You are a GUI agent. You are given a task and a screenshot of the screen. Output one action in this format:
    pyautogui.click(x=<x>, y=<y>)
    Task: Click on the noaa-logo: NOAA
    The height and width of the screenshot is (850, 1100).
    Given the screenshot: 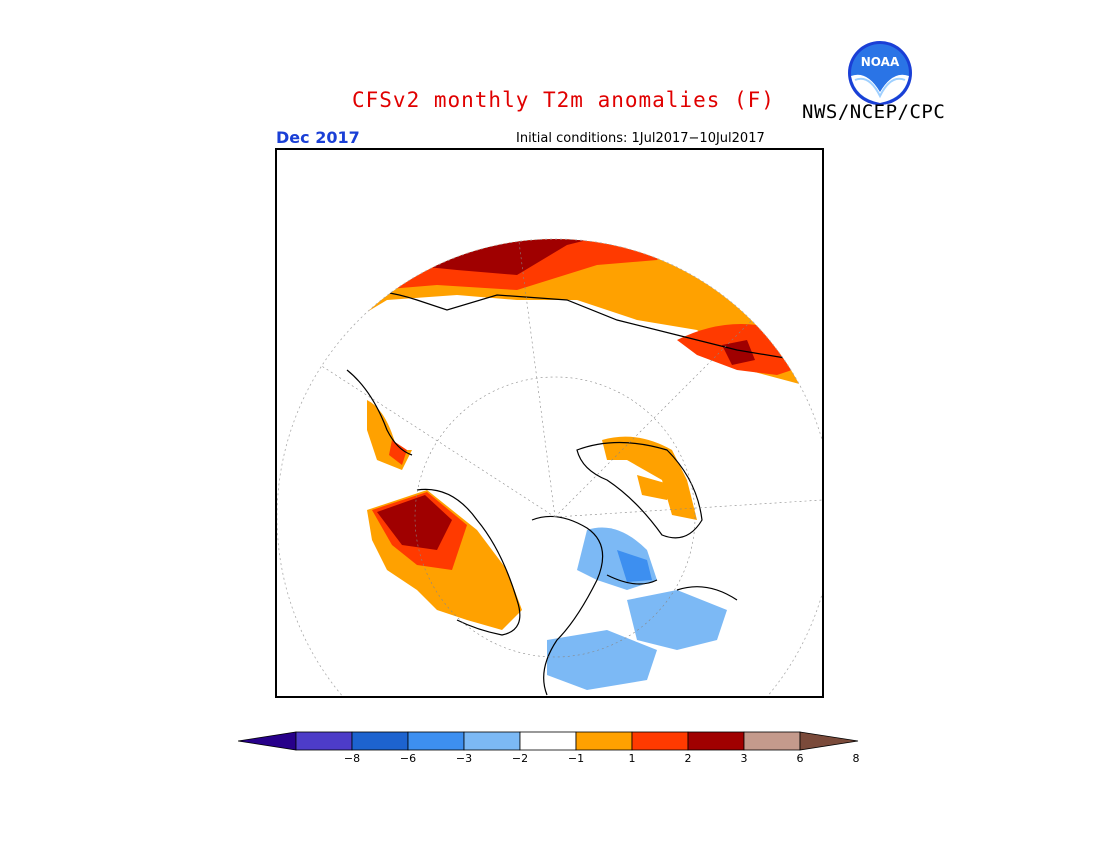 What is the action you would take?
    pyautogui.click(x=880, y=73)
    